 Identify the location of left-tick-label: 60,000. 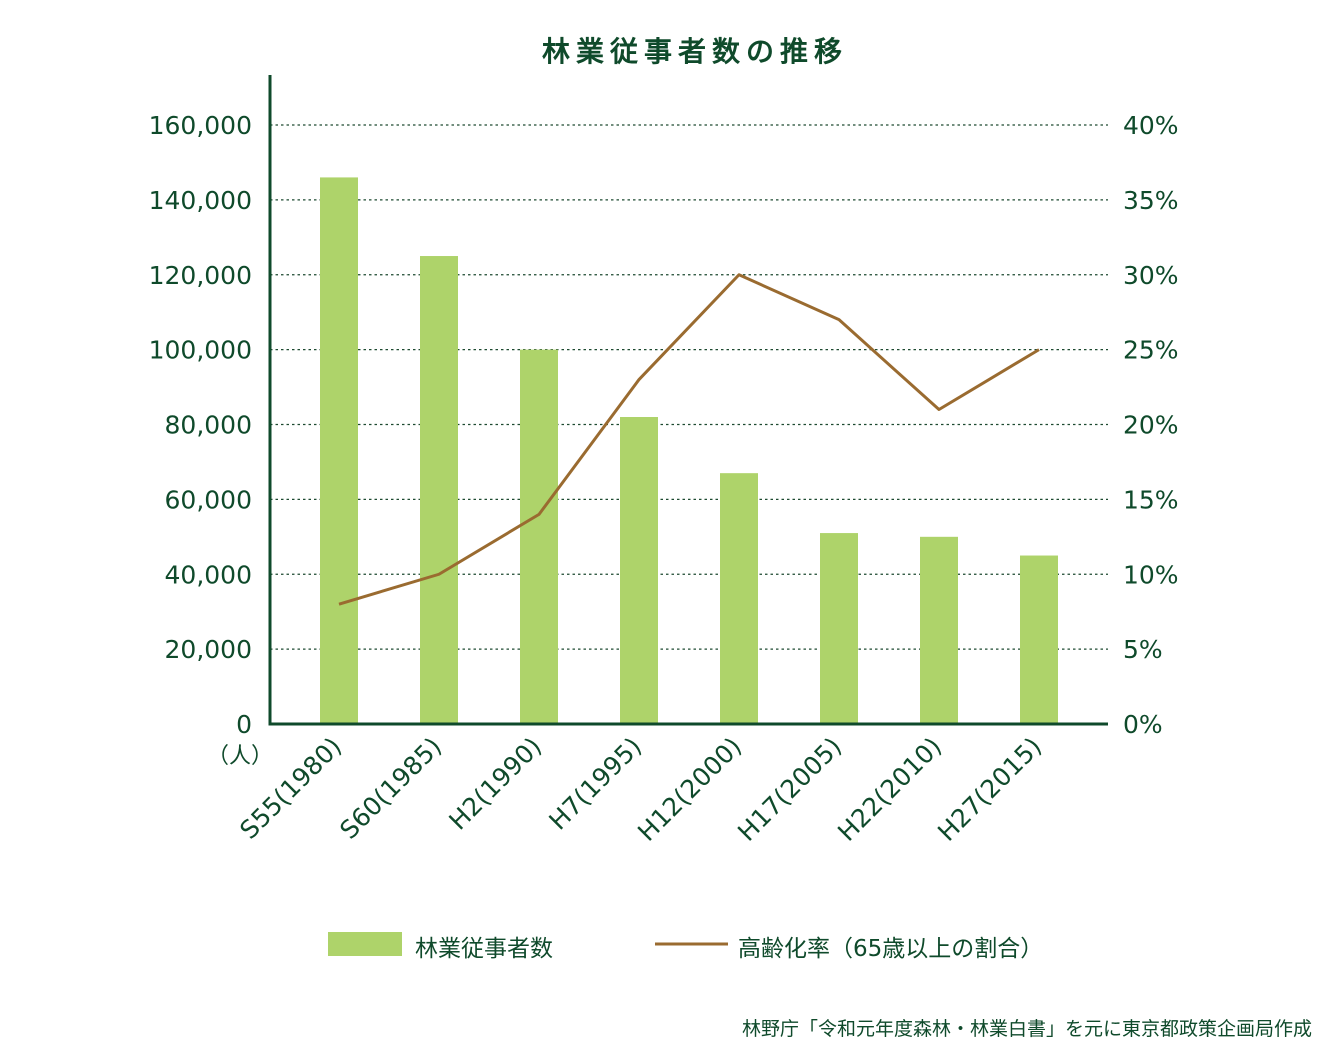
(208, 499).